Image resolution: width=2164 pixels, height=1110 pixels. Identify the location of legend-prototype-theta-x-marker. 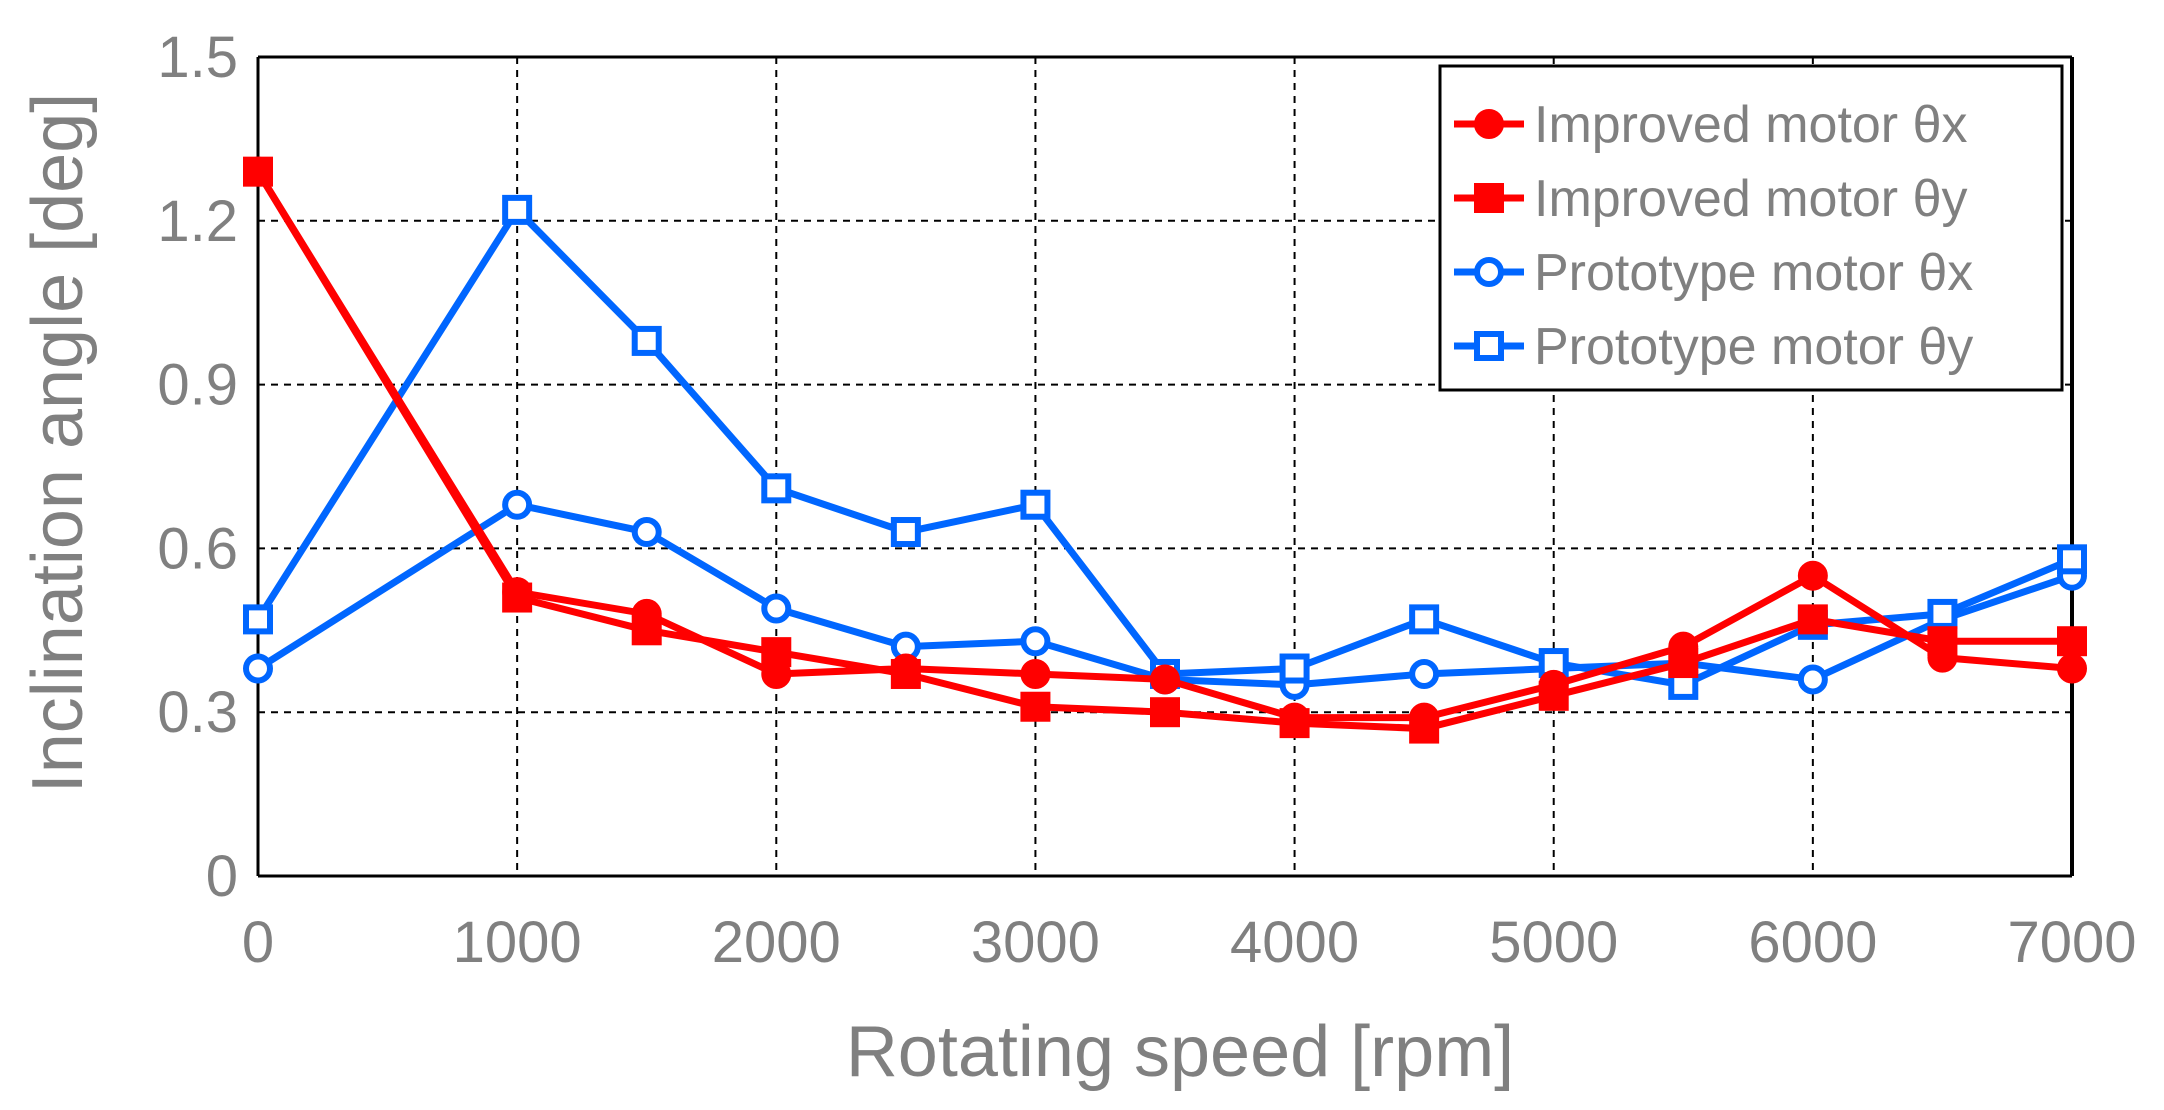
(1489, 272).